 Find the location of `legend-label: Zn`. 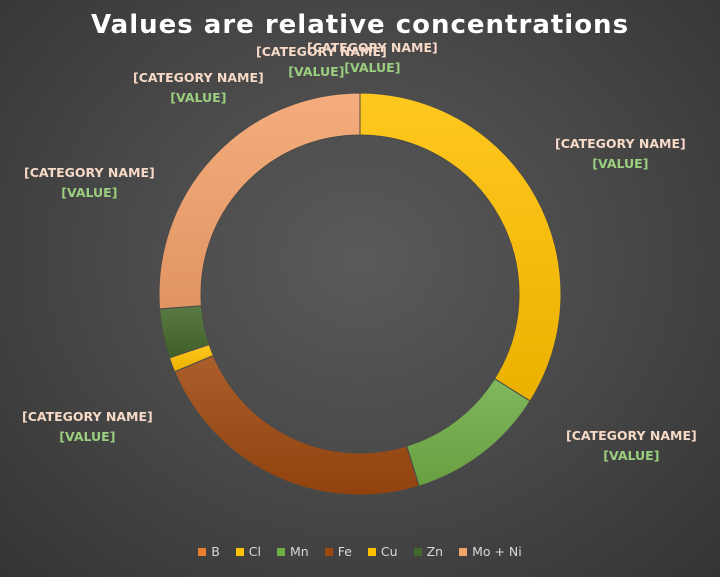

legend-label: Zn is located at coordinates (435, 551).